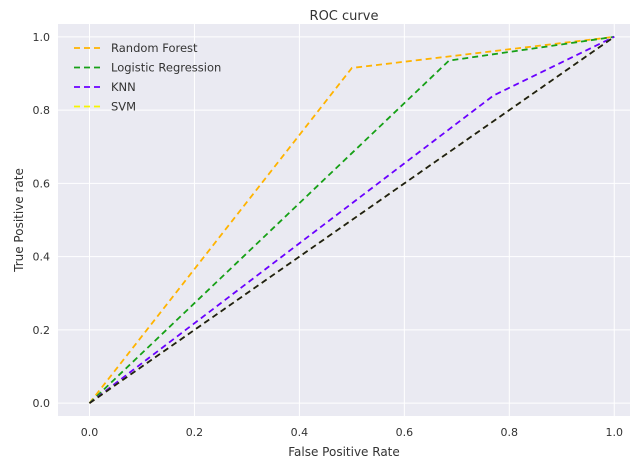 The image size is (634, 462). What do you see at coordinates (123, 87) in the screenshot?
I see `legend-label: KNN` at bounding box center [123, 87].